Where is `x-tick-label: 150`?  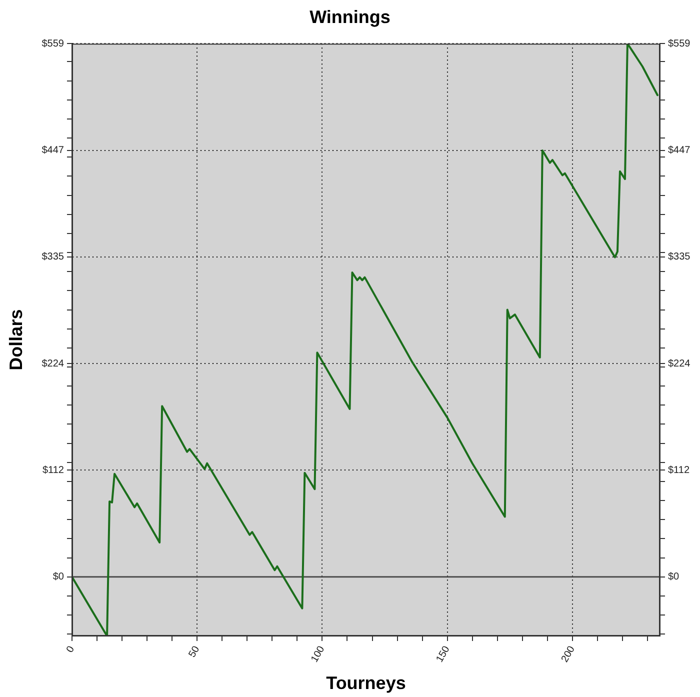
x-tick-label: 150 is located at coordinates (443, 654).